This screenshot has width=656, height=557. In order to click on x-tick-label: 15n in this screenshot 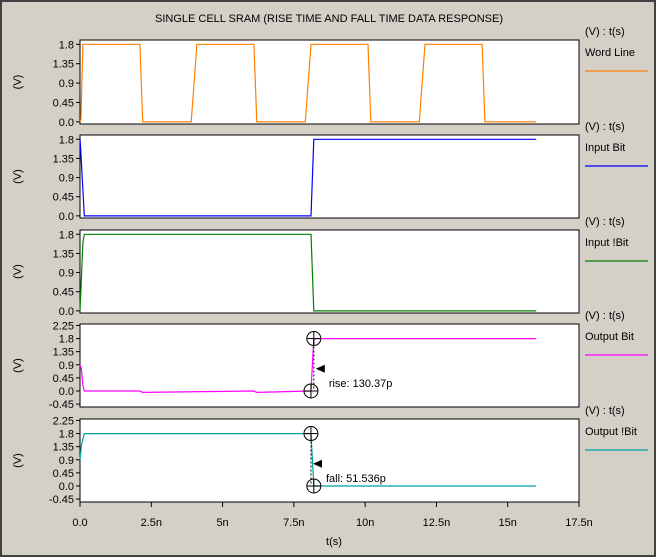, I will do `click(508, 523)`.